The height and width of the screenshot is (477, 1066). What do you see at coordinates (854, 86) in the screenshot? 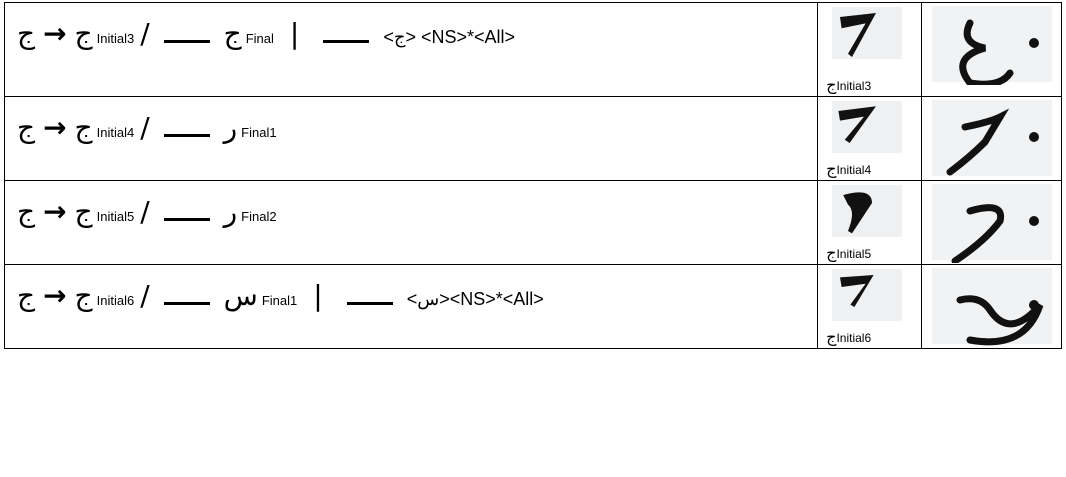
I see `caption-sub: Initial3` at bounding box center [854, 86].